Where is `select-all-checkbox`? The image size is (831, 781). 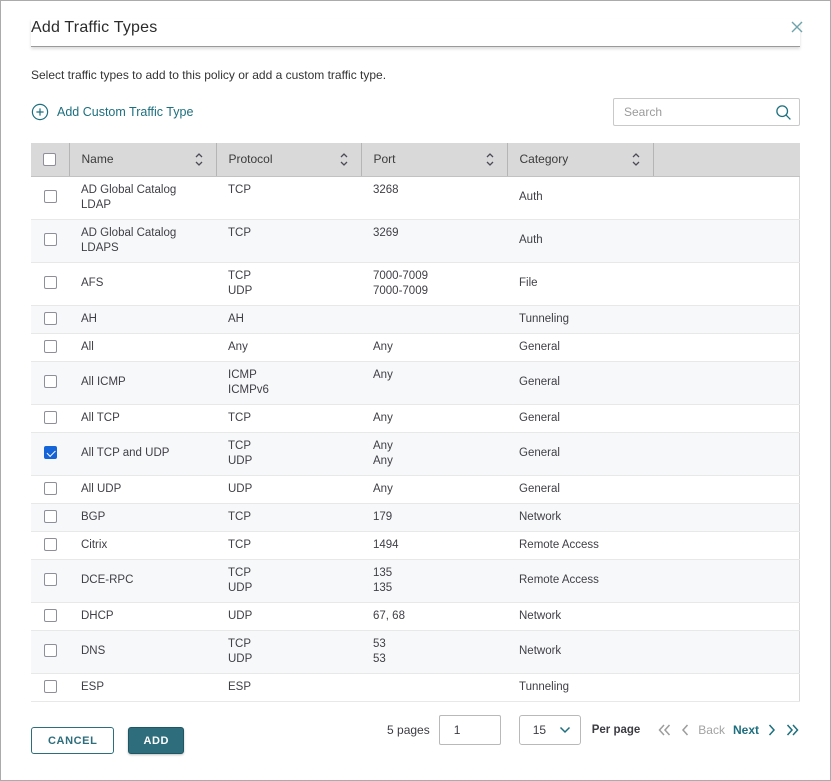 select-all-checkbox is located at coordinates (50, 159).